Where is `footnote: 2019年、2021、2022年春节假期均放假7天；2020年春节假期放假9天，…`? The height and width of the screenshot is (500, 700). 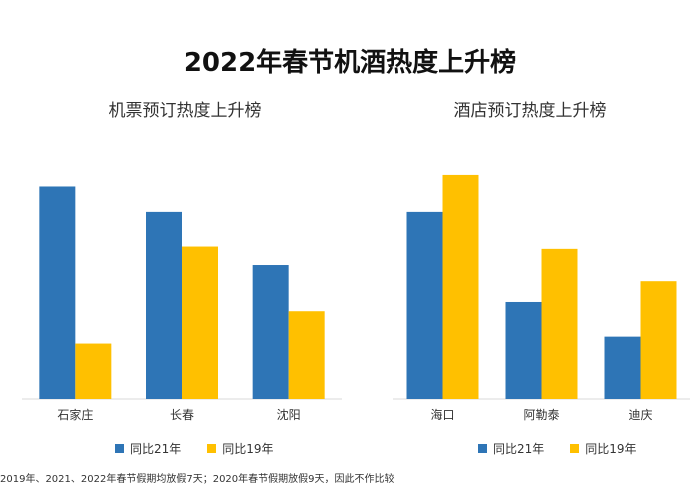 footnote: 2019年、2021、2022年春节假期均放假7天；2020年春节假期放假9天，… is located at coordinates (197, 479).